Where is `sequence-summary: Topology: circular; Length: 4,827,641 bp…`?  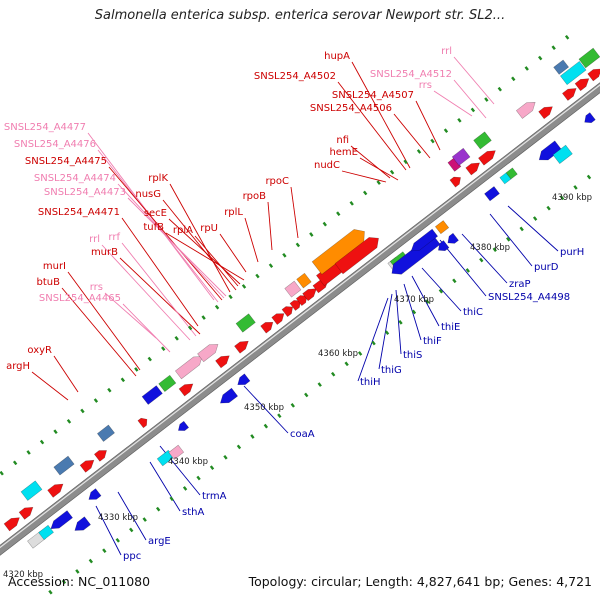 sequence-summary: Topology: circular; Length: 4,827,641 bp… is located at coordinates (420, 581).